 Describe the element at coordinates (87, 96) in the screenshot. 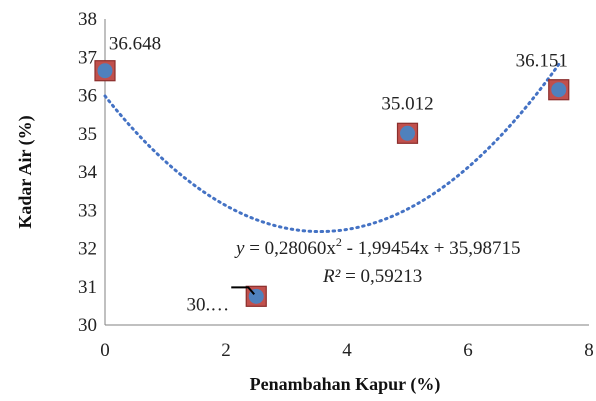

I see `y-tick-label-6: 36` at that location.